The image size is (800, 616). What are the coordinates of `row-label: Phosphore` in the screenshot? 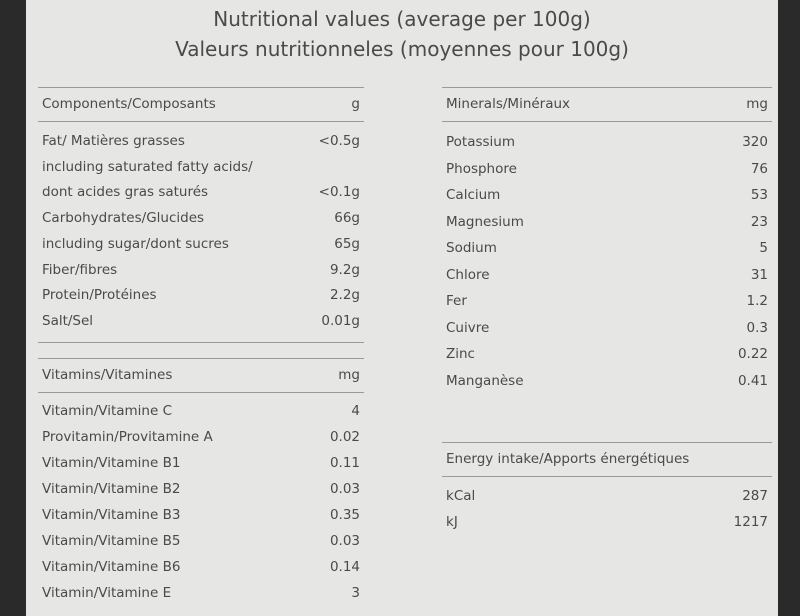 It's located at (481, 168).